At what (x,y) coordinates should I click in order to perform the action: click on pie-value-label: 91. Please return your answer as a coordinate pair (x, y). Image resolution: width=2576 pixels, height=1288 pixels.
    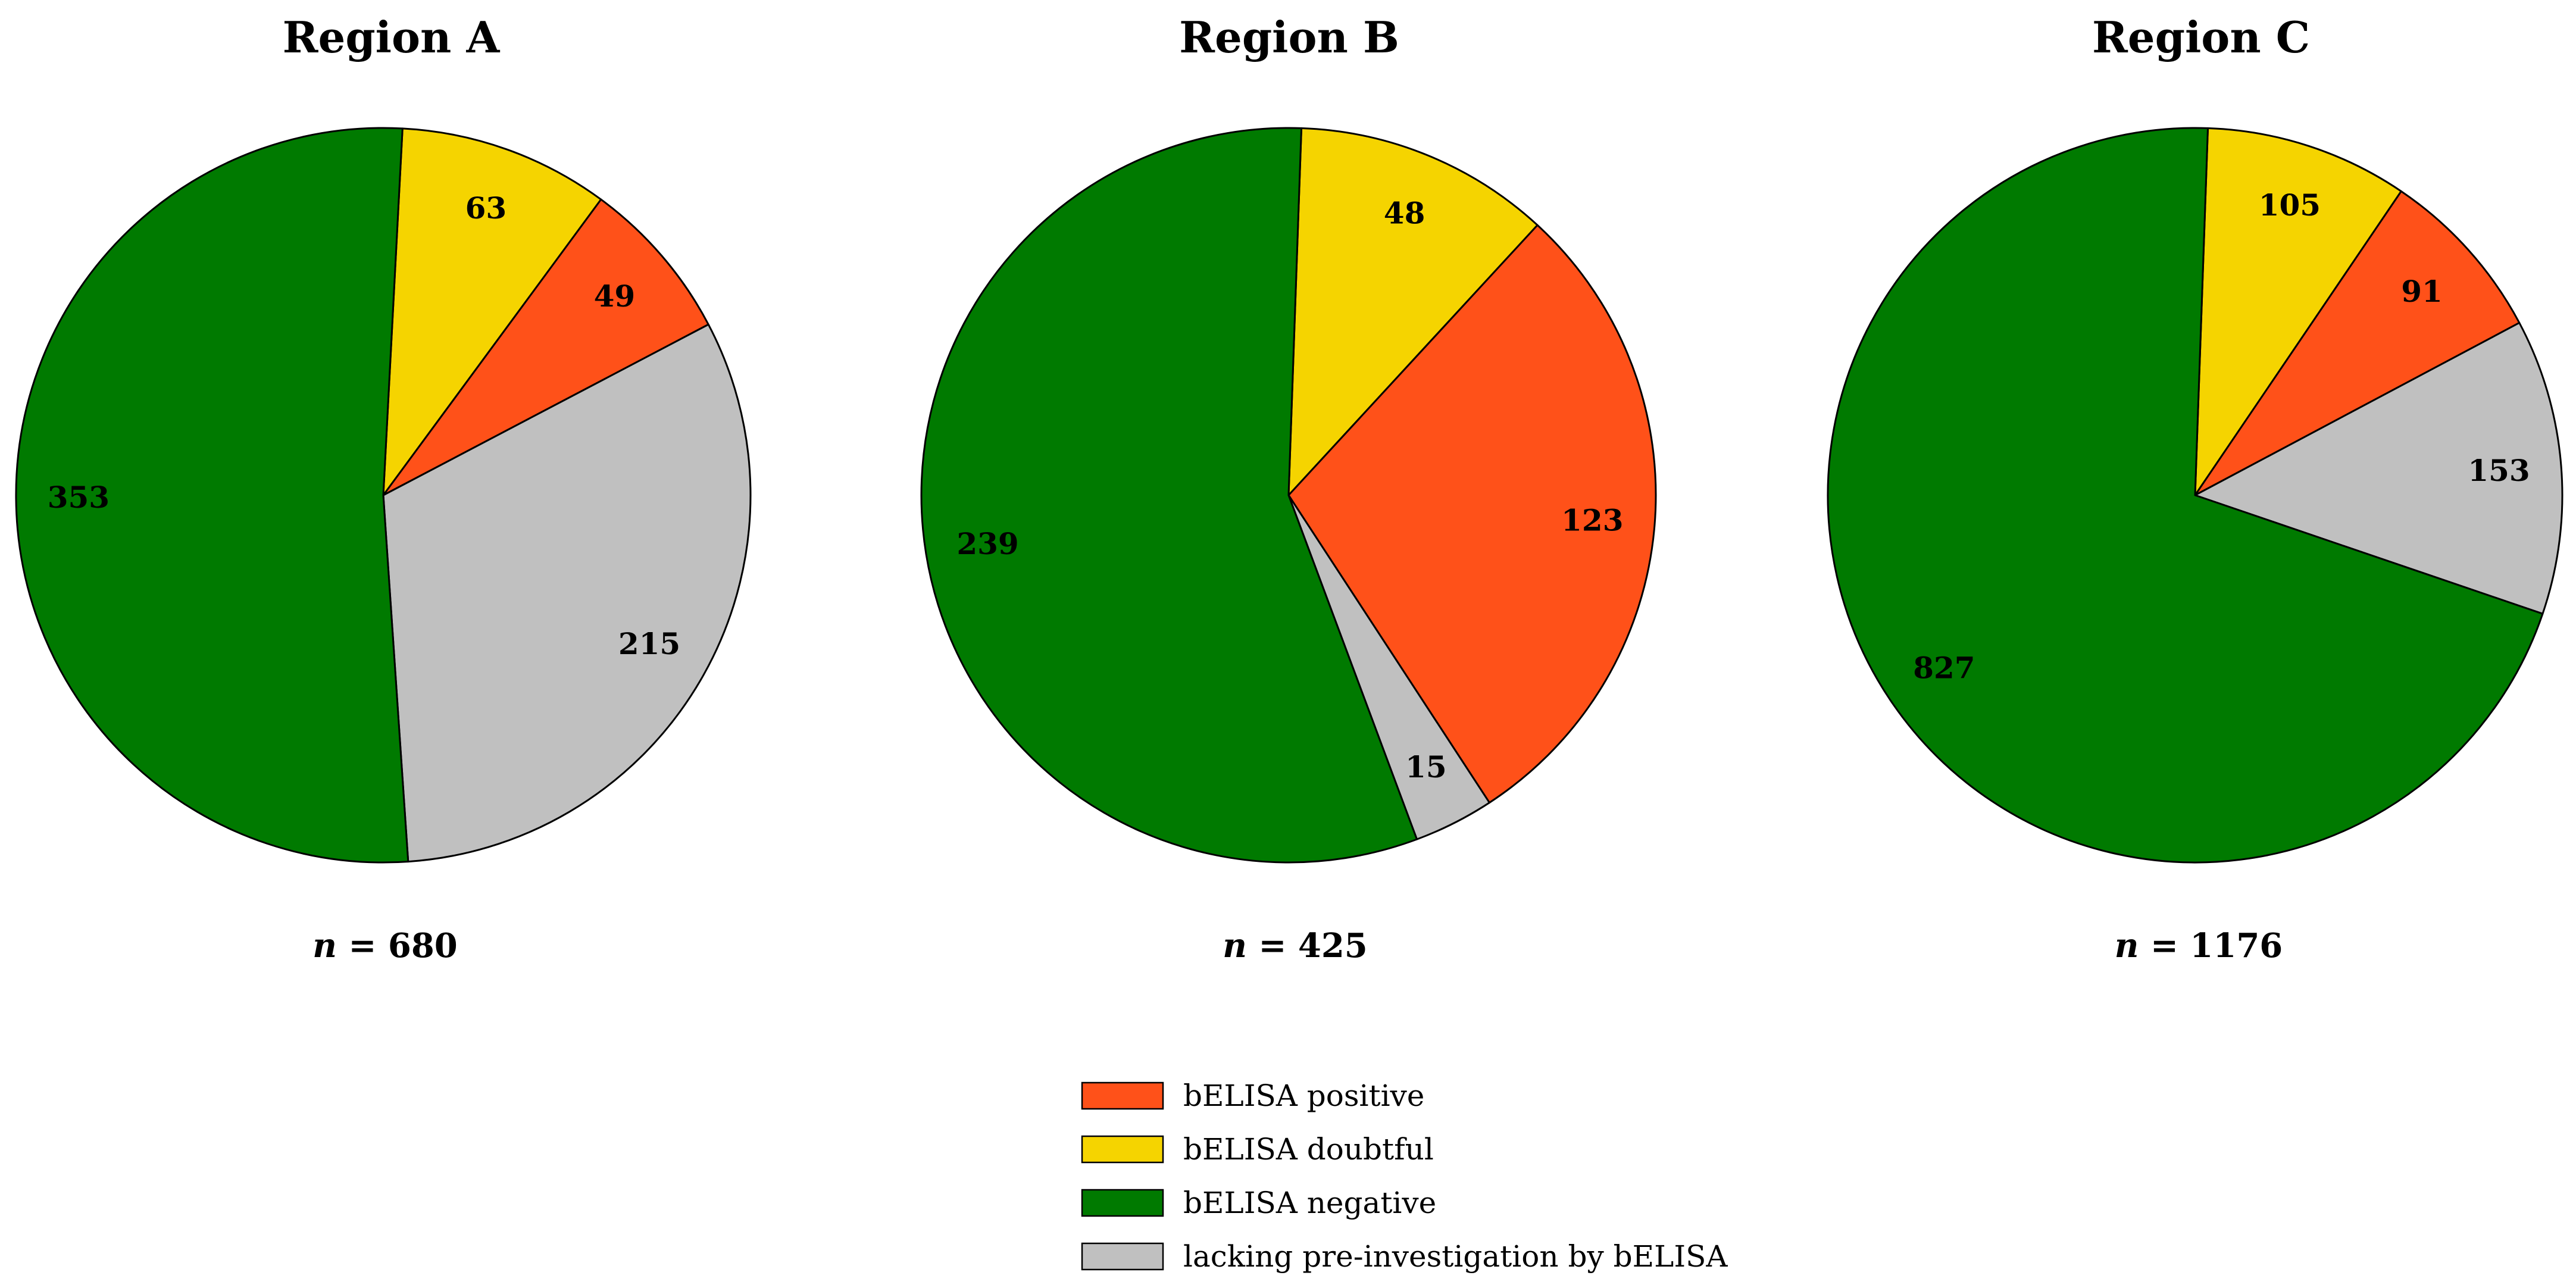
    Looking at the image, I should click on (2422, 291).